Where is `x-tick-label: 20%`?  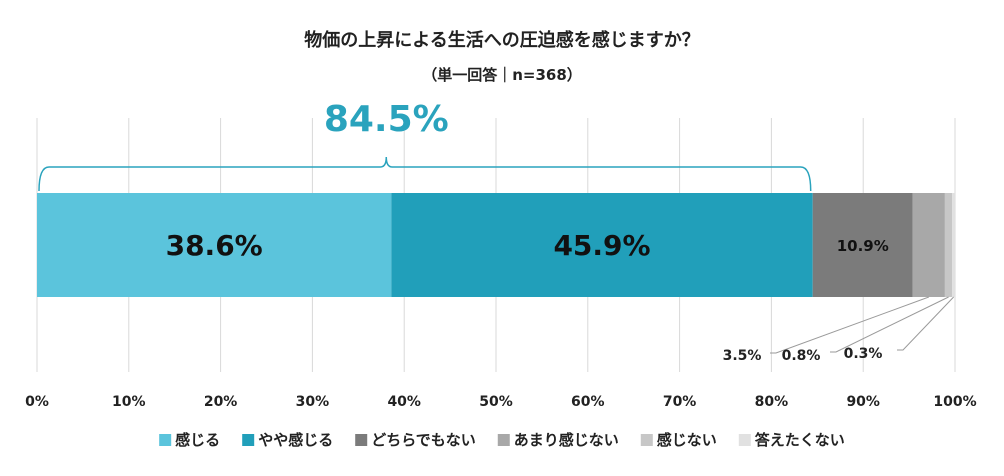 x-tick-label: 20% is located at coordinates (221, 402).